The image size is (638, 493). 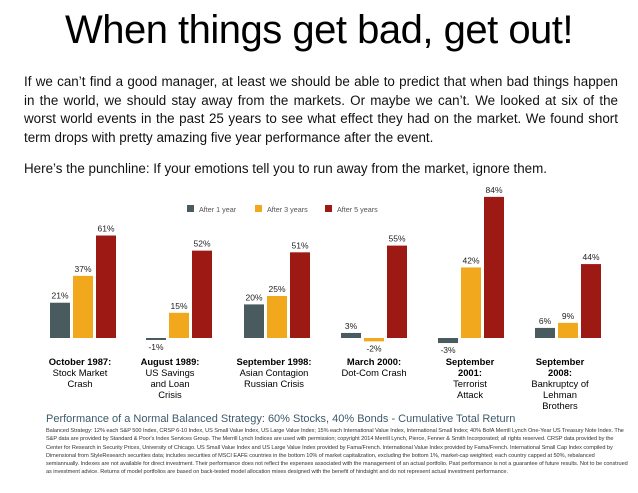 What do you see at coordinates (493, 190) in the screenshot?
I see `data-label: 84%` at bounding box center [493, 190].